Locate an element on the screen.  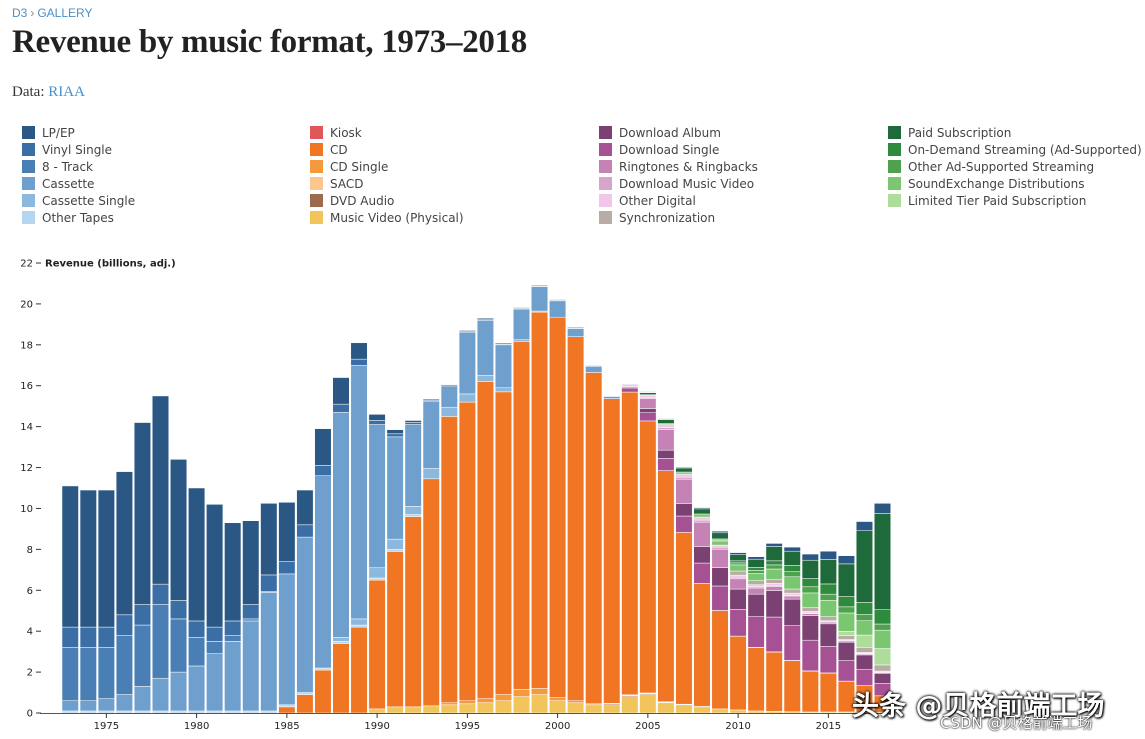
breadcrumb-gallery-link: GALLERY is located at coordinates (65, 13).